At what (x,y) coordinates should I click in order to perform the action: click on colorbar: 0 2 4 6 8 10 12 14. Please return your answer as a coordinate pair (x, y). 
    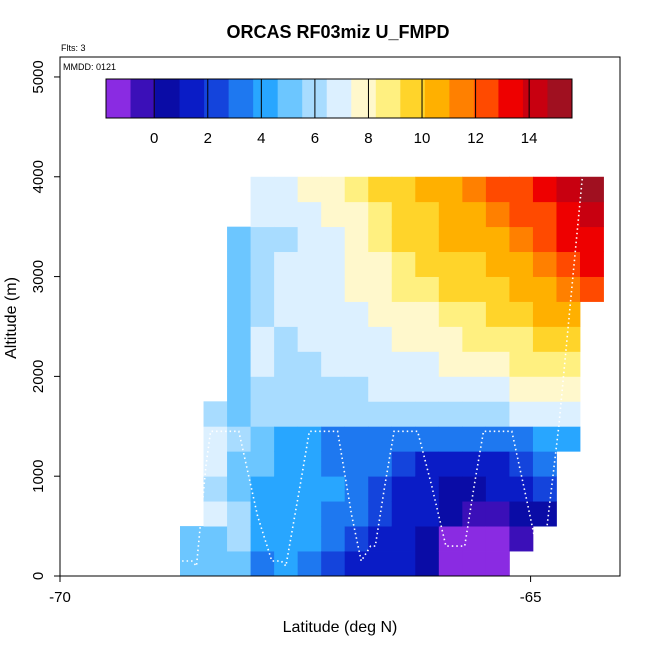
    Looking at the image, I should click on (339, 112).